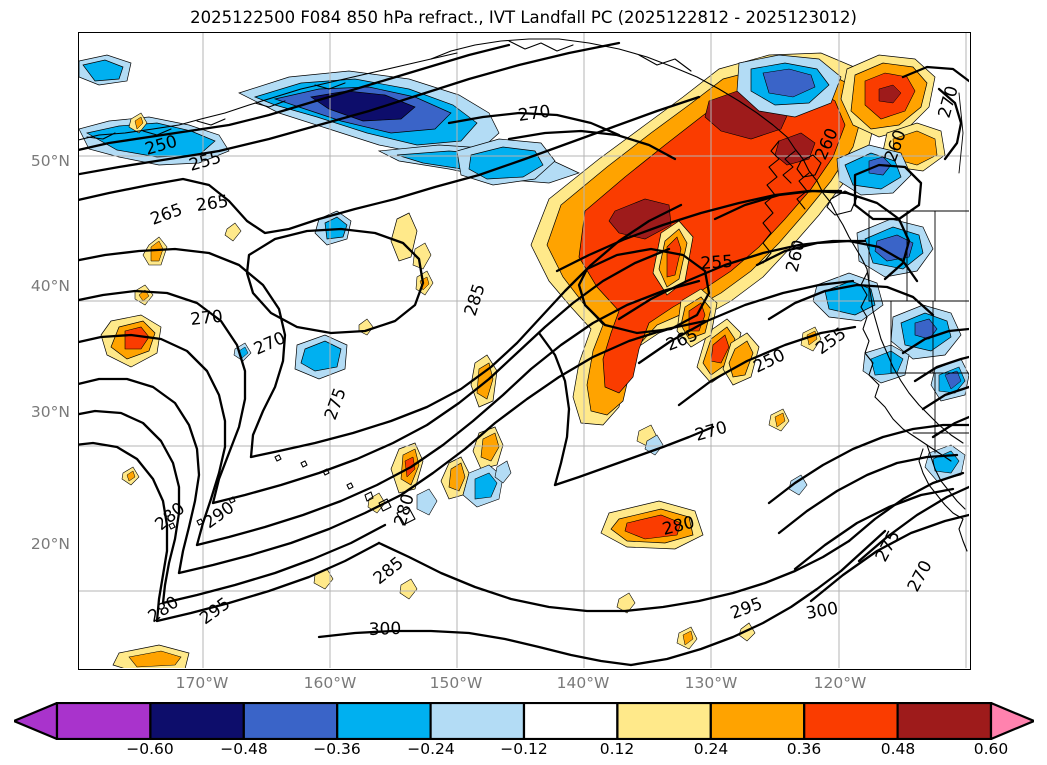  Describe the element at coordinates (384, 721) in the screenshot. I see `colorbar-seg-cyan` at that location.